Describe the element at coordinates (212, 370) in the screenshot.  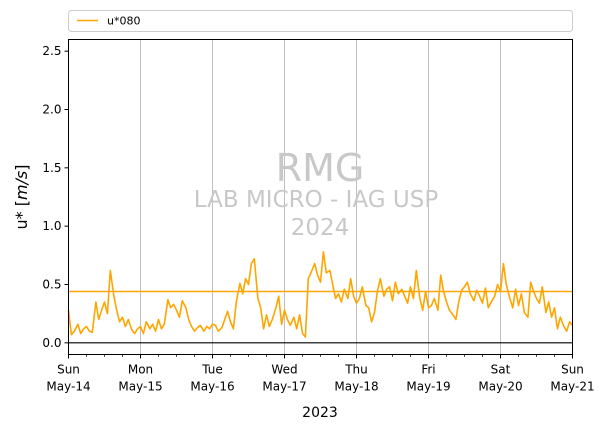
I see `x-tick-label-day: Tue` at that location.